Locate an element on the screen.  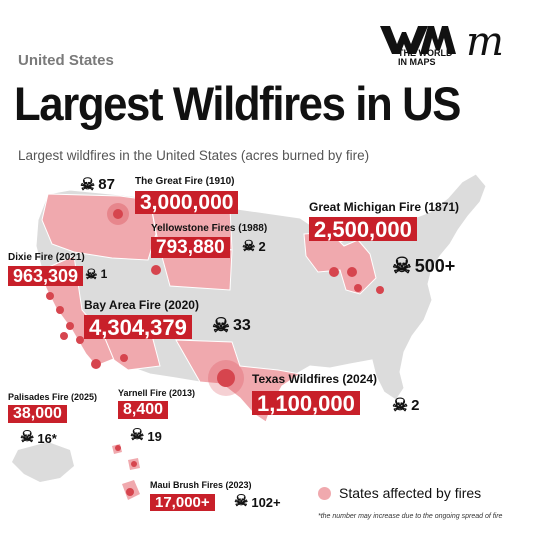
legend-swatch is located at coordinates (324, 493).